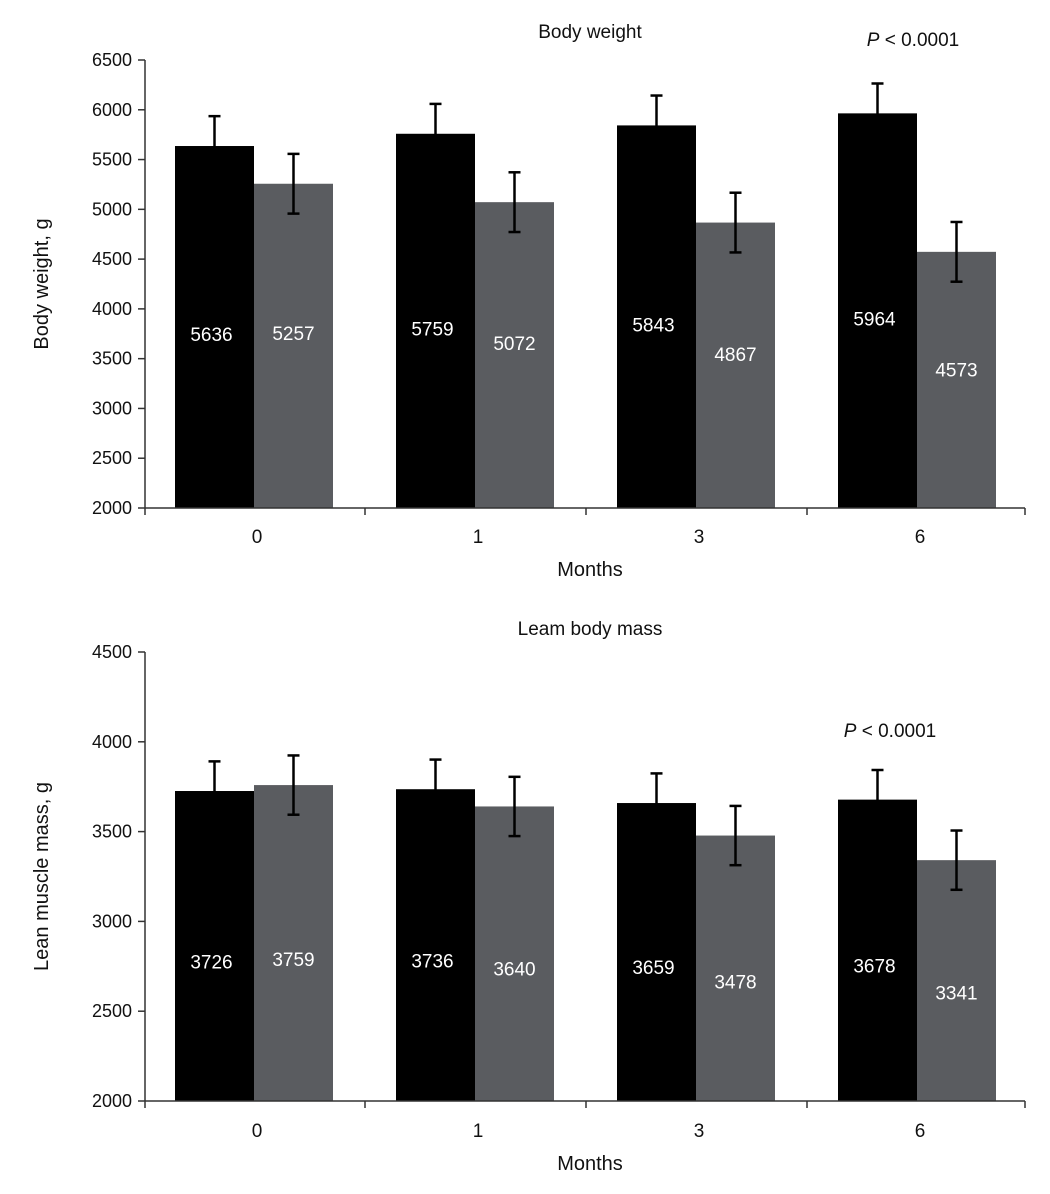  I want to click on y-axis-label: Body weight, g, so click(42, 283).